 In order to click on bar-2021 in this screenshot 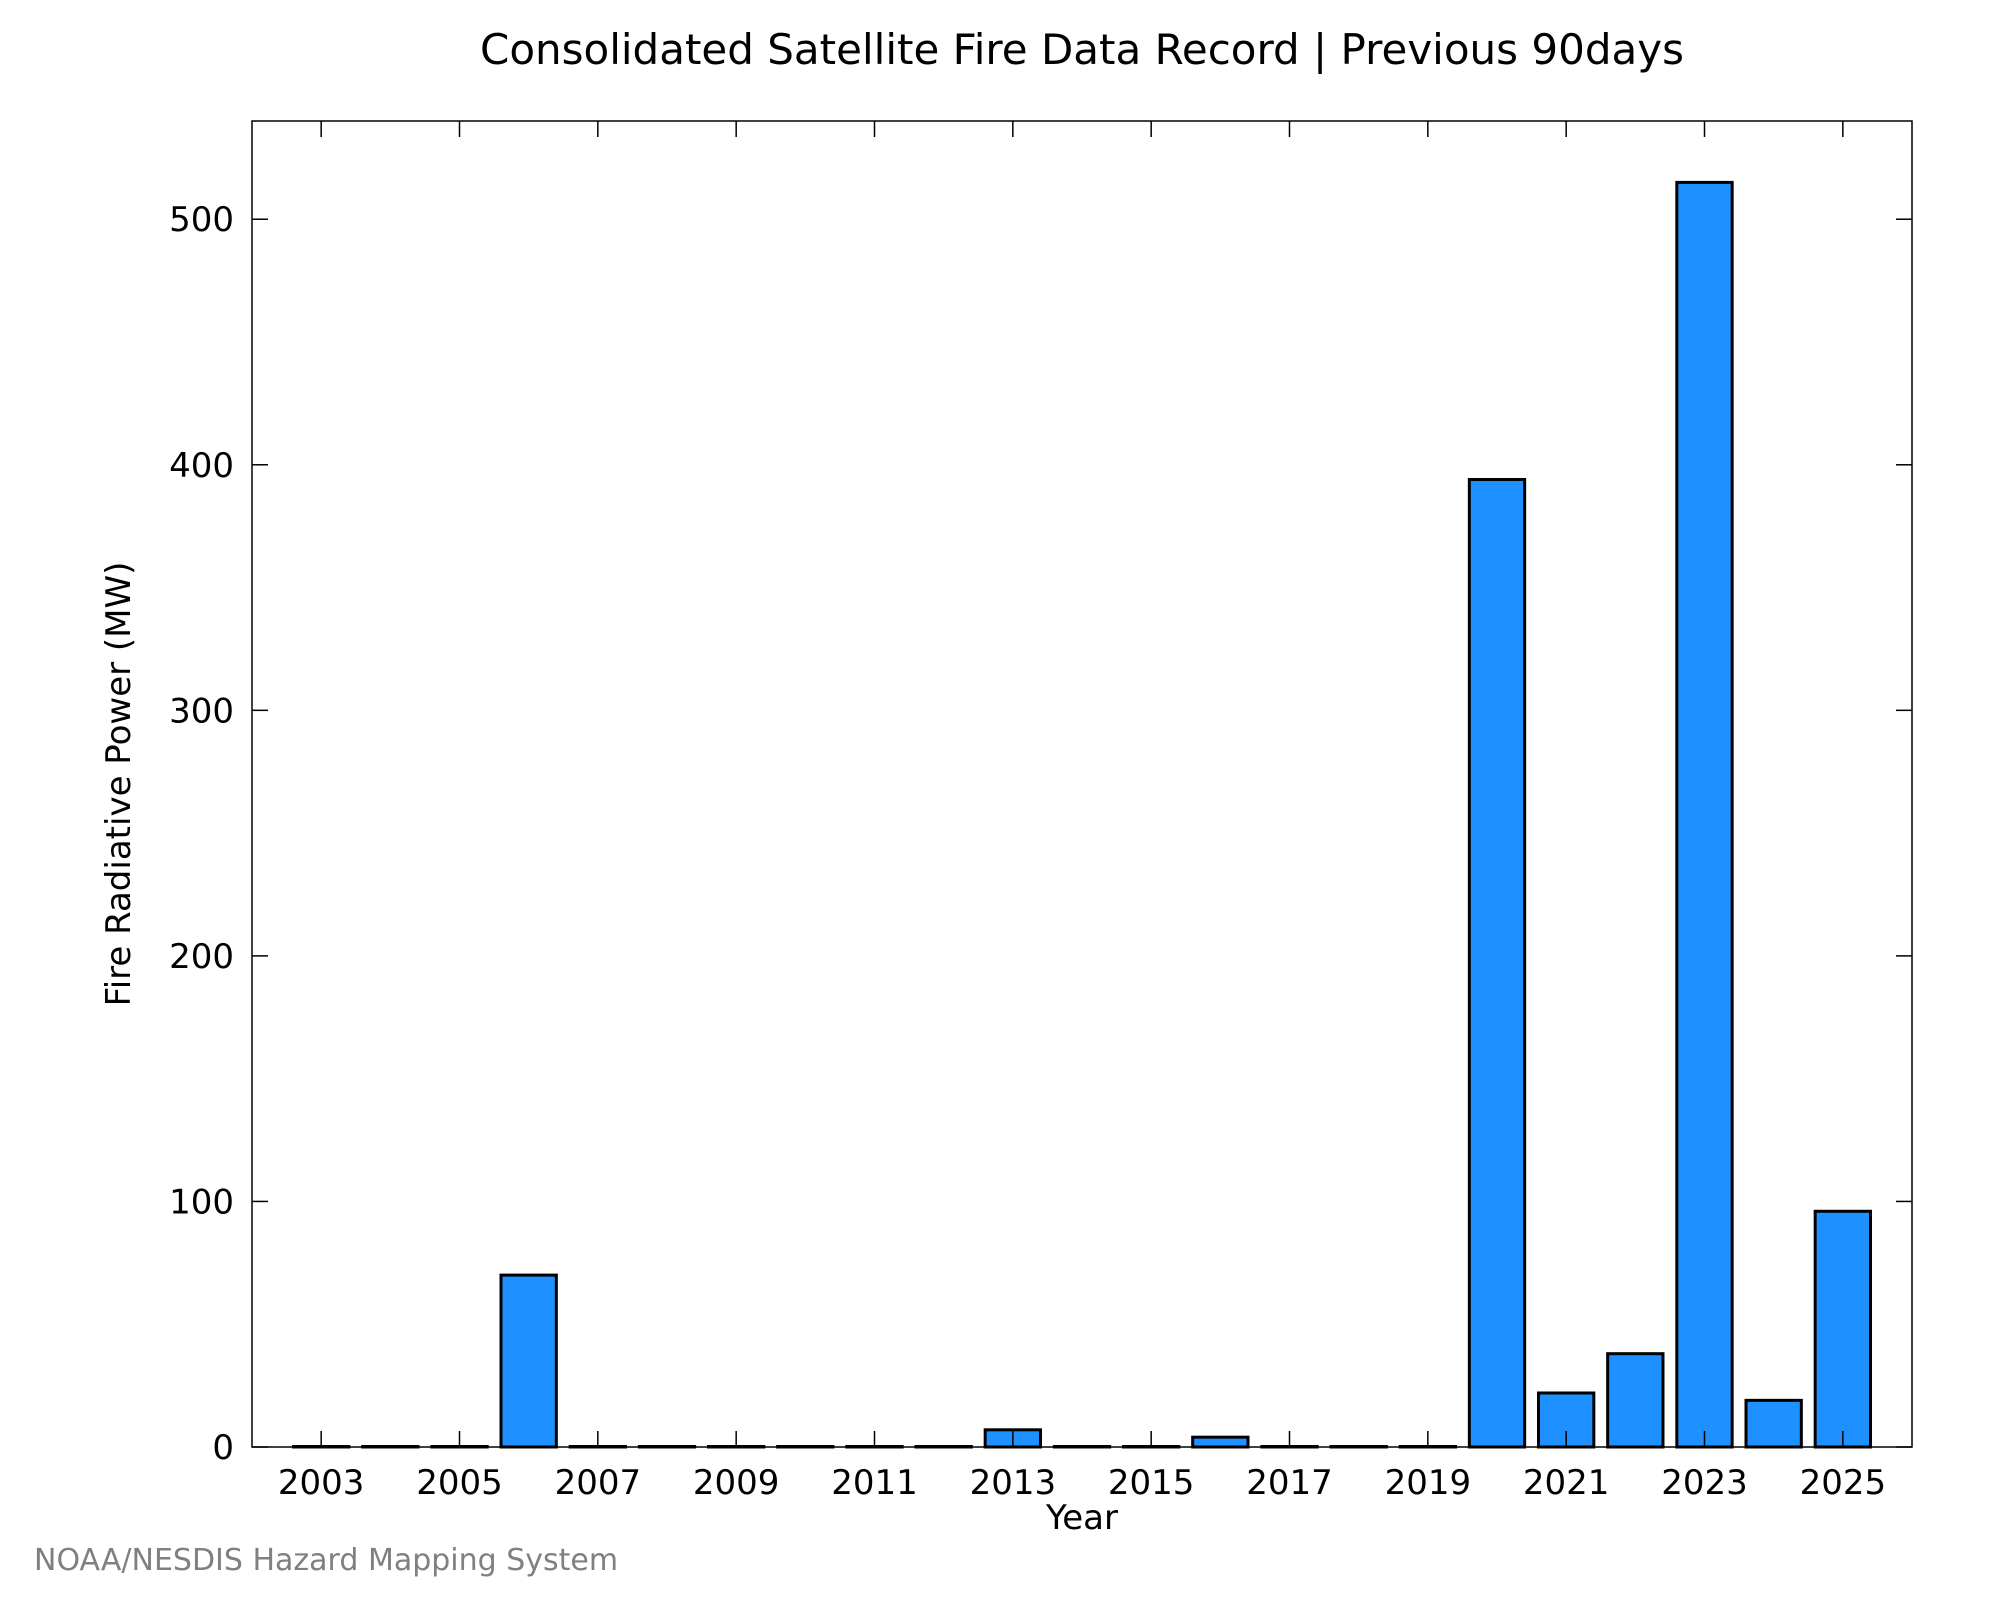, I will do `click(1566, 1420)`.